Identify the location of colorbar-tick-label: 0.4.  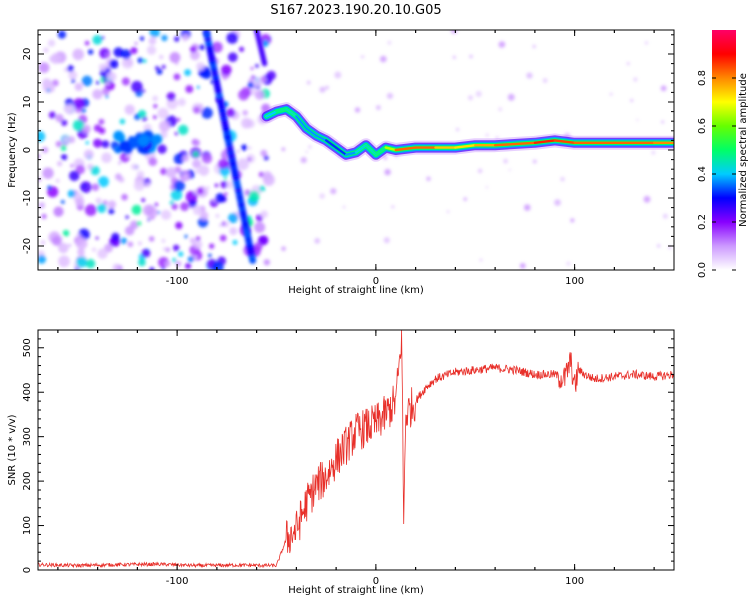
(702, 174).